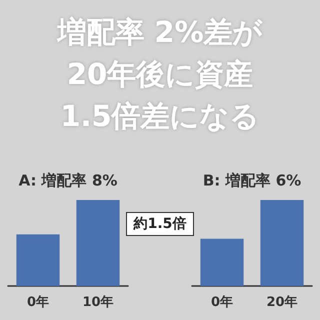 This screenshot has width=320, height=320. Describe the element at coordinates (68, 181) in the screenshot. I see `chart-title: A: 増配率 8%` at that location.